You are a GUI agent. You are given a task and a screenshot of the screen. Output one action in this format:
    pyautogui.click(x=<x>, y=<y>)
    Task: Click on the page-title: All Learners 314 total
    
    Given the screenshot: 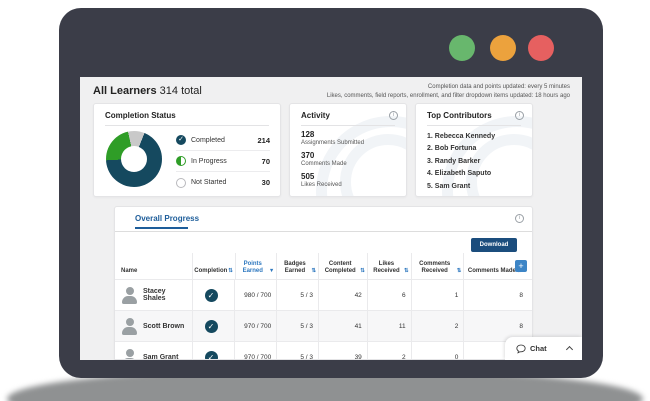 What is the action you would take?
    pyautogui.click(x=147, y=91)
    